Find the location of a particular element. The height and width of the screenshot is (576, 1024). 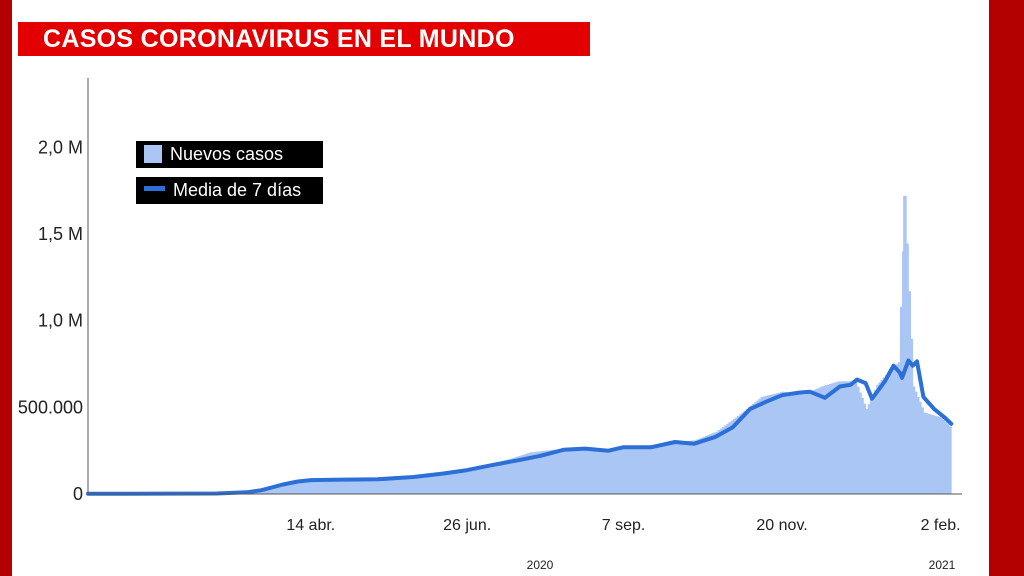

x-tick-label: 26 jun. is located at coordinates (467, 525).